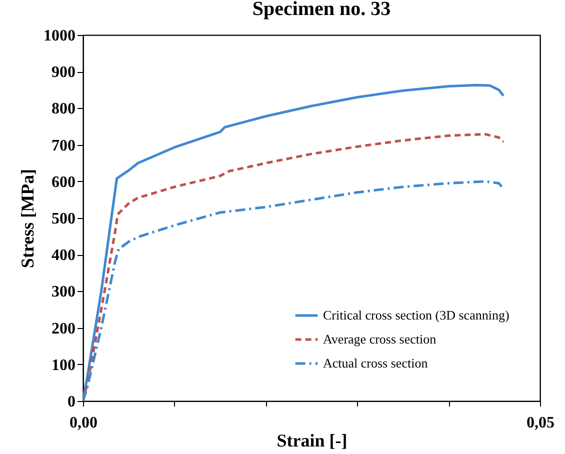 The width and height of the screenshot is (565, 454). Describe the element at coordinates (28, 218) in the screenshot. I see `y-axis-title: Stress [MPa]` at that location.